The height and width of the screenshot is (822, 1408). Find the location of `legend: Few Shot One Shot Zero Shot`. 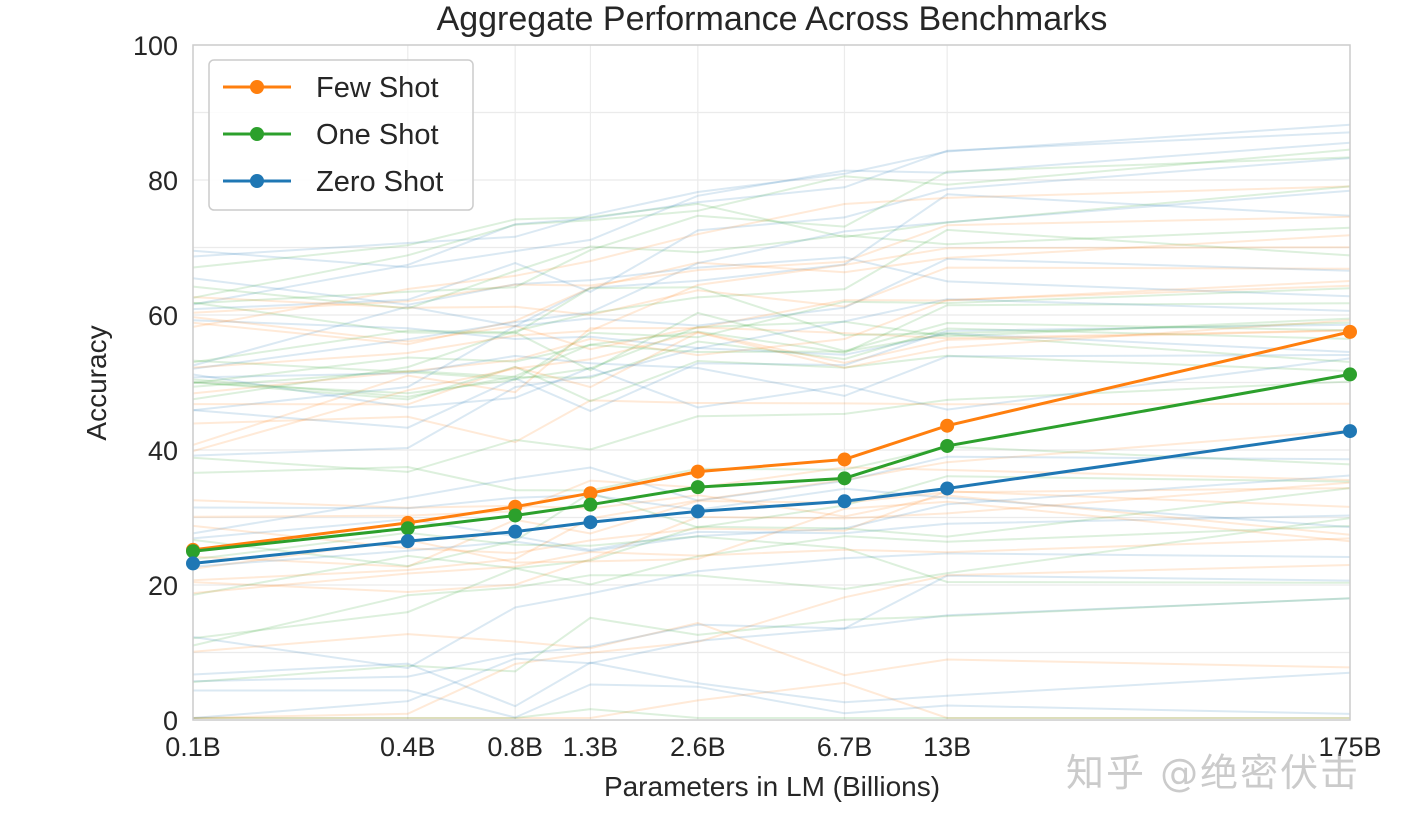

legend: Few Shot One Shot Zero Shot is located at coordinates (341, 135).